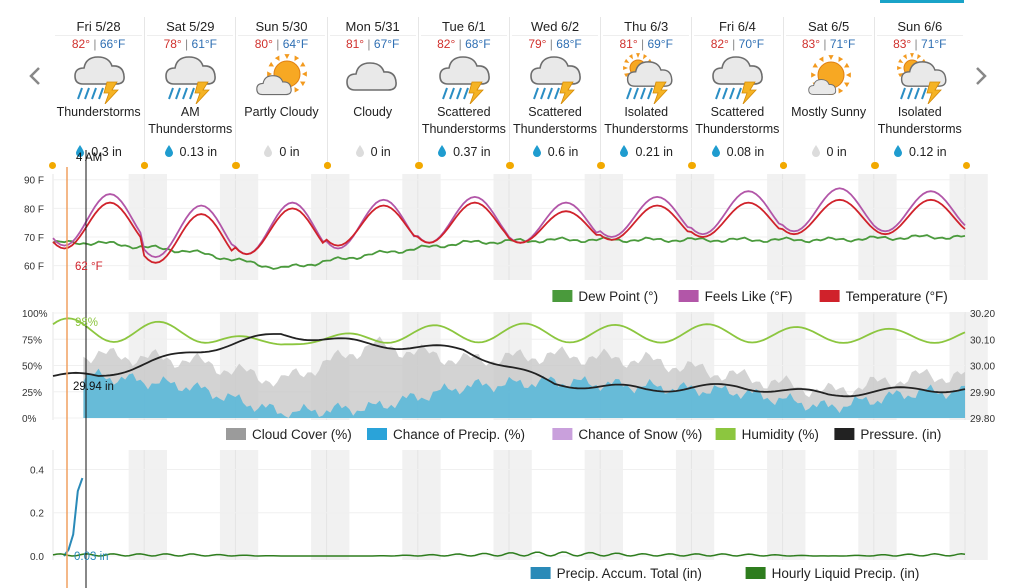  I want to click on precip-amount: 0.3 in, so click(106, 152).